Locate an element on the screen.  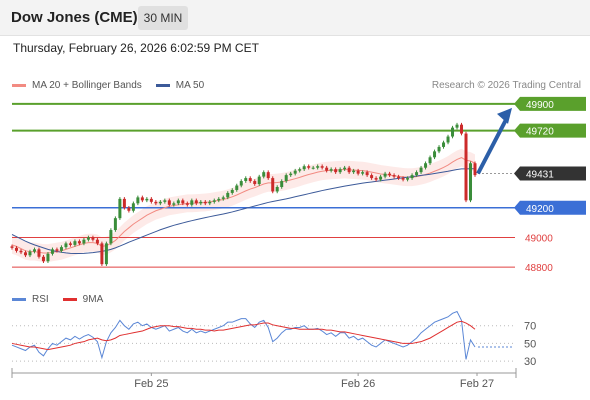
x-axis-label-1: Feb 26 is located at coordinates (358, 384).